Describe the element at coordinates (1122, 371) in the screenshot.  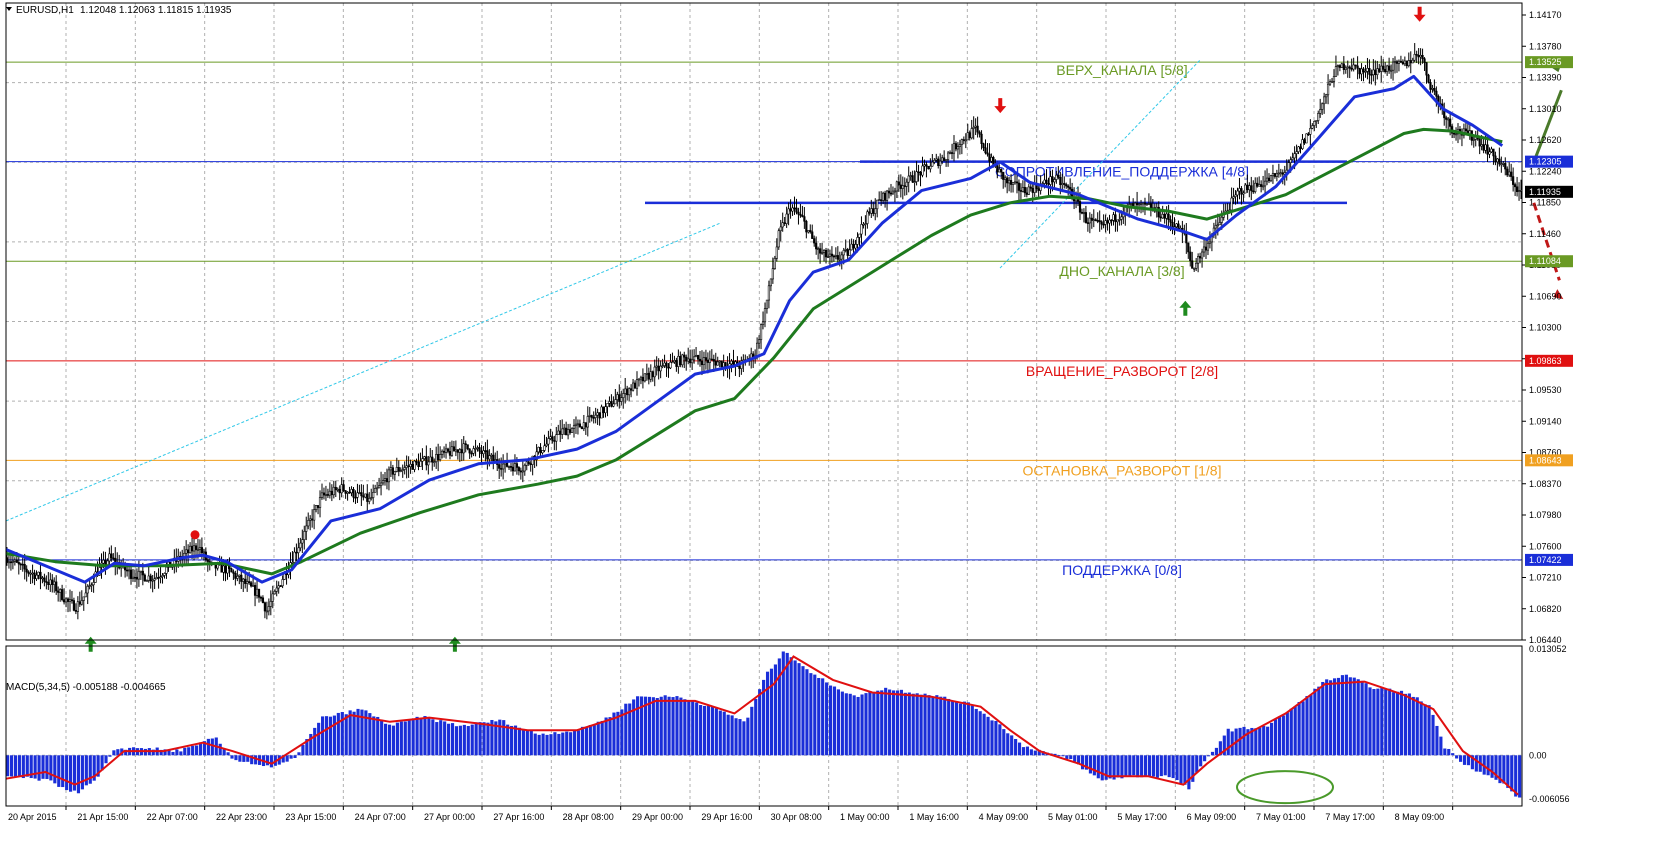
I see `level-label: ВРАЩЕНИЕ_РАЗВОРОТ [2/8]` at that location.